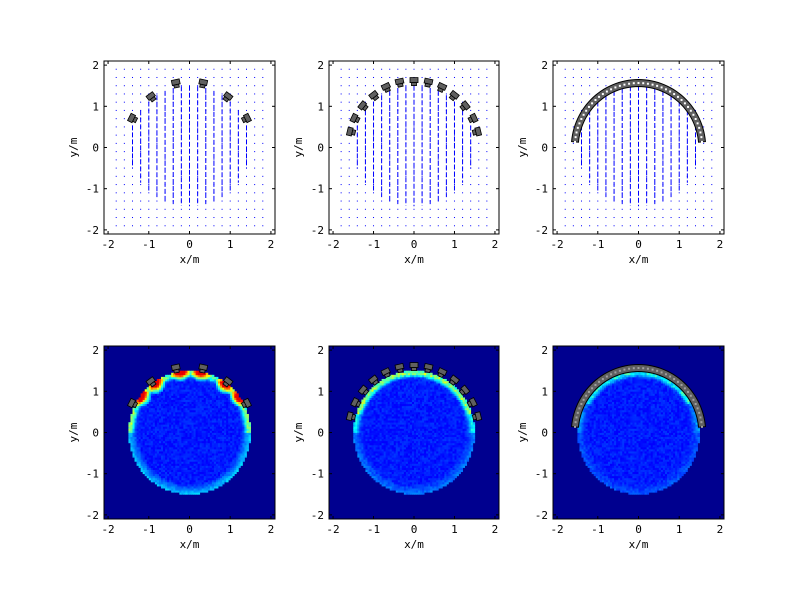 The image size is (800, 604). I want to click on subplot-bottom-left: -2 -1 0 1 2 -2 -1 0 1 2 x/m y/m, so click(171, 447).